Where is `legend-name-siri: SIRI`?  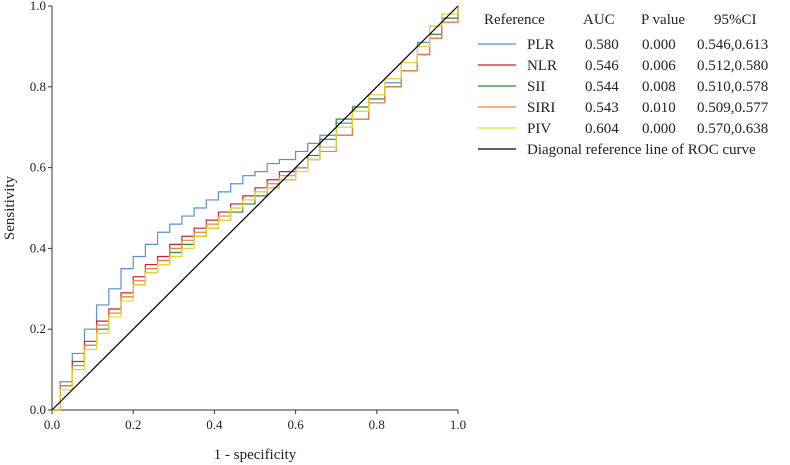 legend-name-siri: SIRI is located at coordinates (541, 108).